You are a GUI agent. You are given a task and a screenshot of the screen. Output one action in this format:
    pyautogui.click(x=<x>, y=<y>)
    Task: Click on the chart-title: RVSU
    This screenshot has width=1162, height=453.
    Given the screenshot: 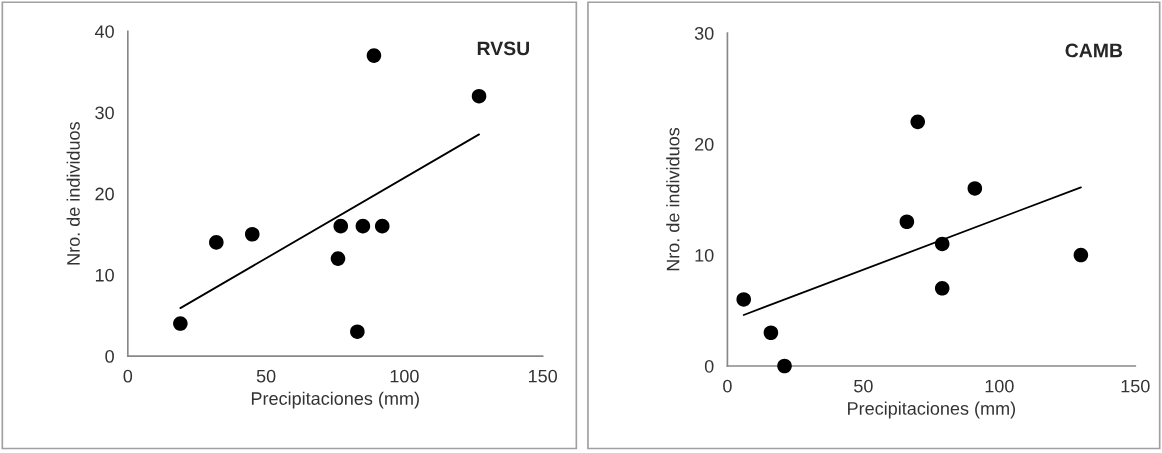 What is the action you would take?
    pyautogui.click(x=503, y=48)
    